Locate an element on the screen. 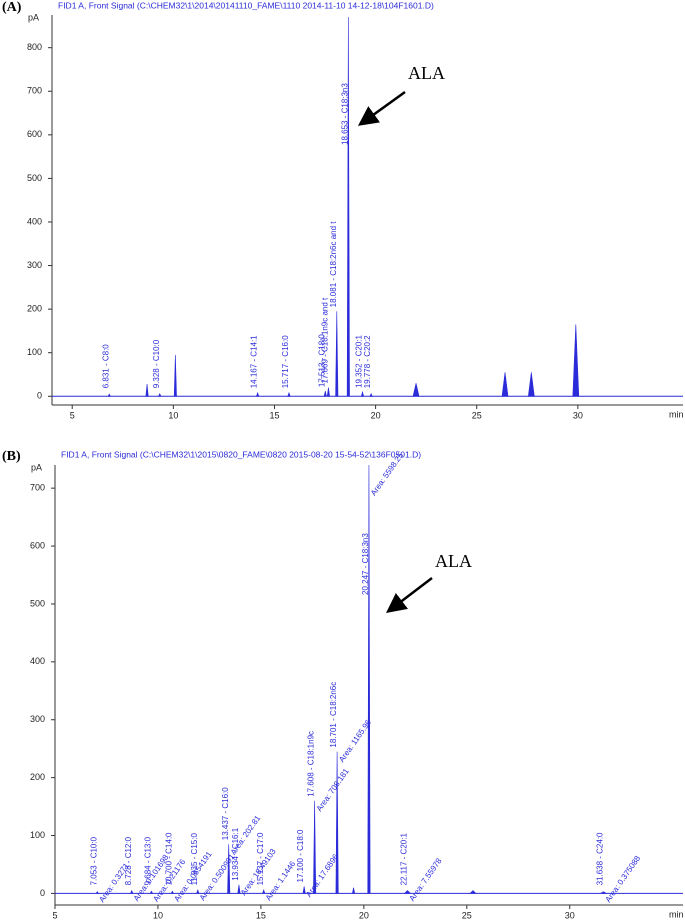  peak-label: 17.608 - C18:1n9c is located at coordinates (311, 764).